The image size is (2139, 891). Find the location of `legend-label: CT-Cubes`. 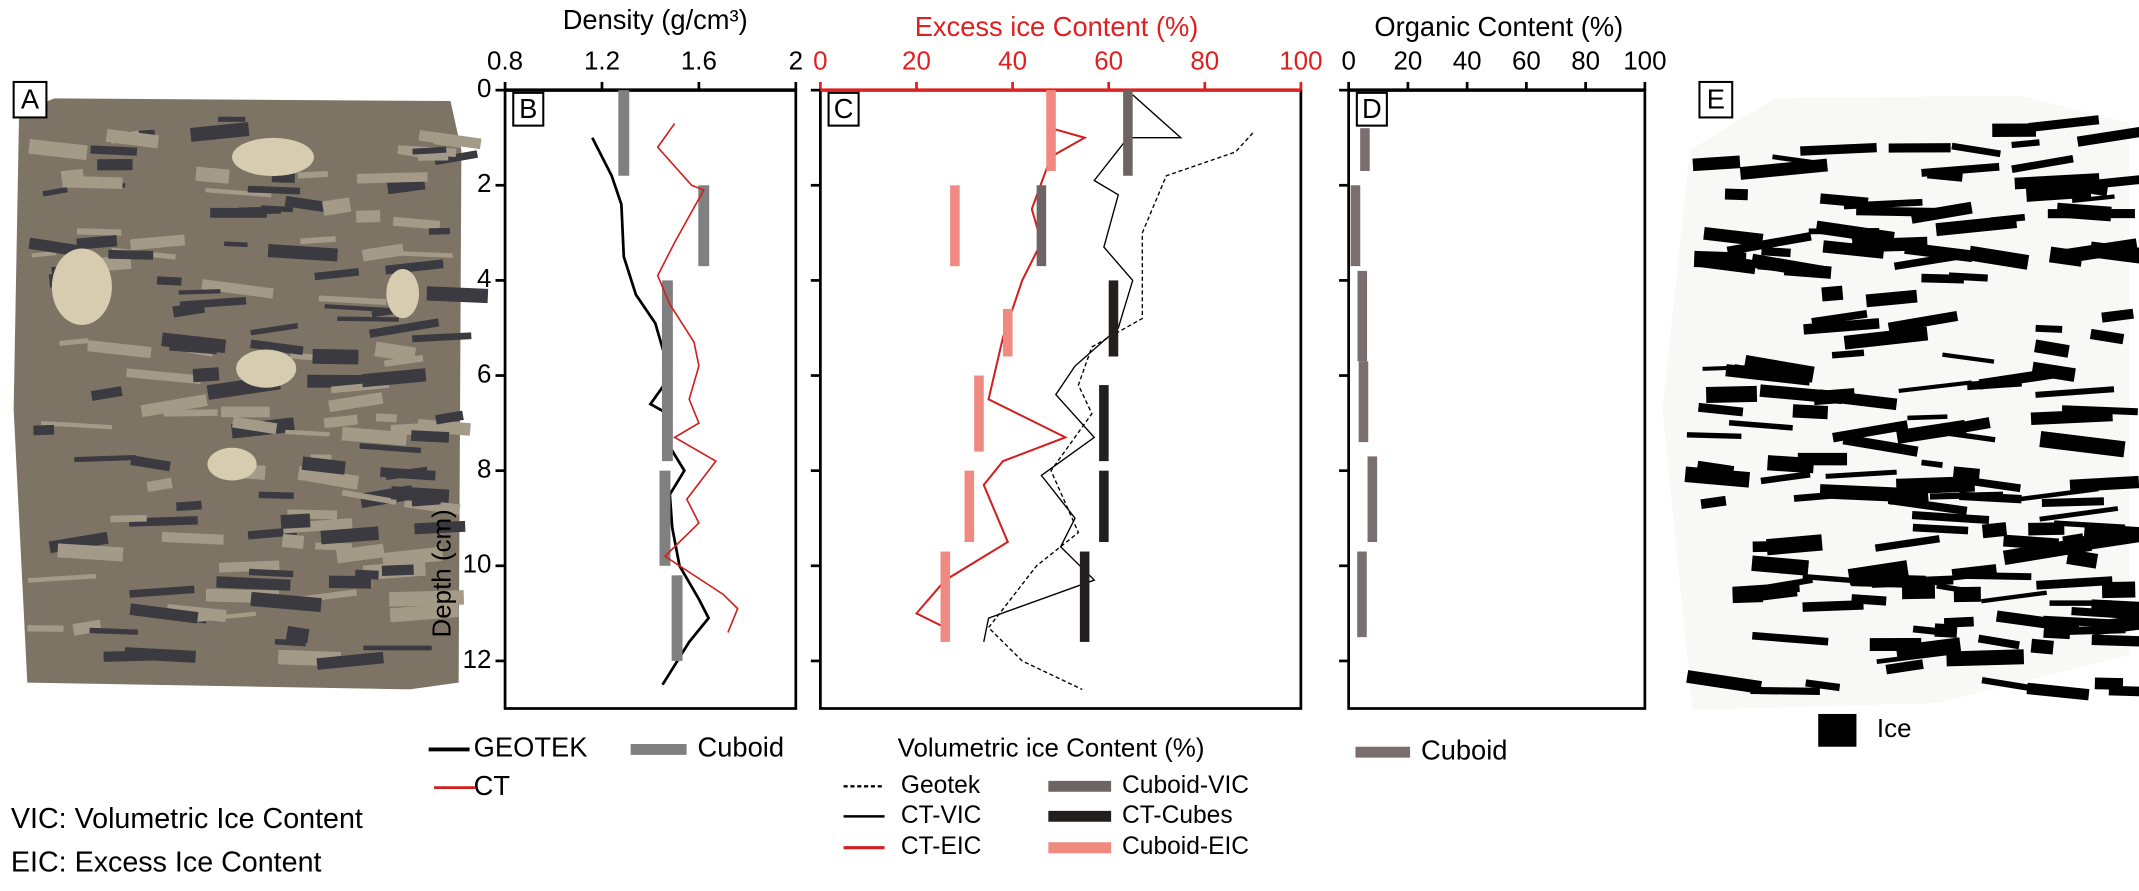

legend-label: CT-Cubes is located at coordinates (1177, 815).